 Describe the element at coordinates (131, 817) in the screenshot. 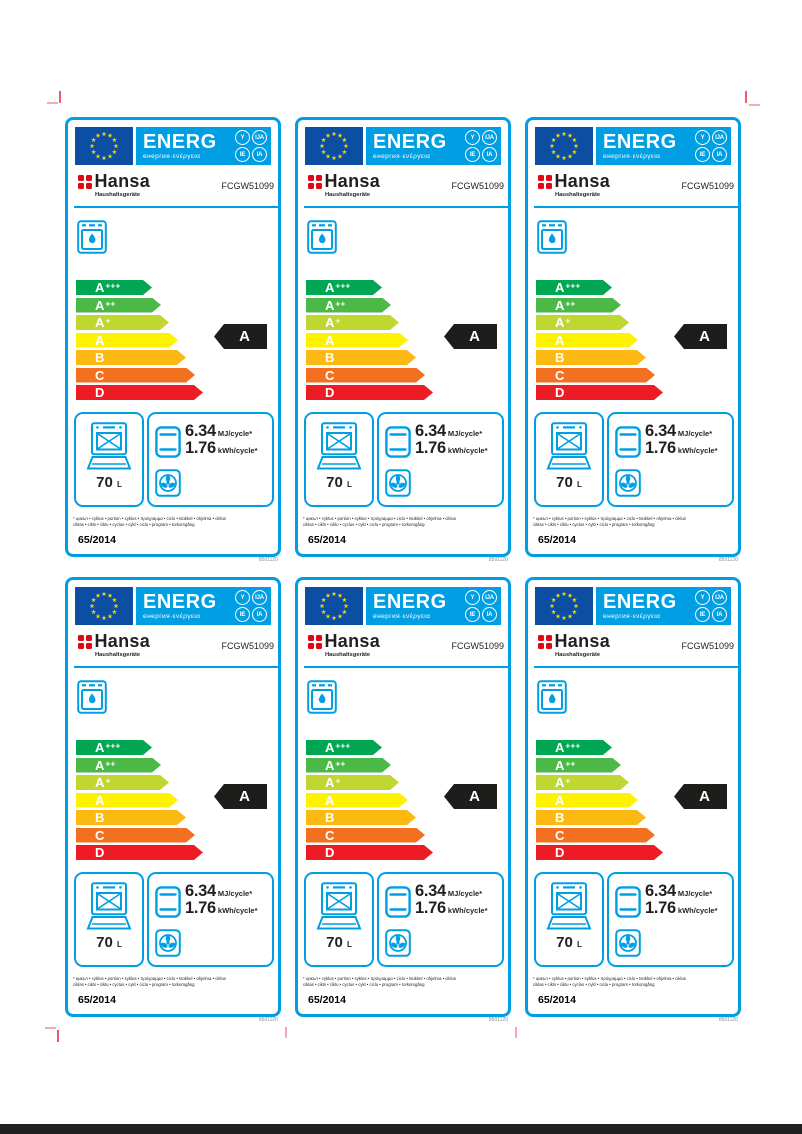

I see `rating-arrow-b: B` at that location.